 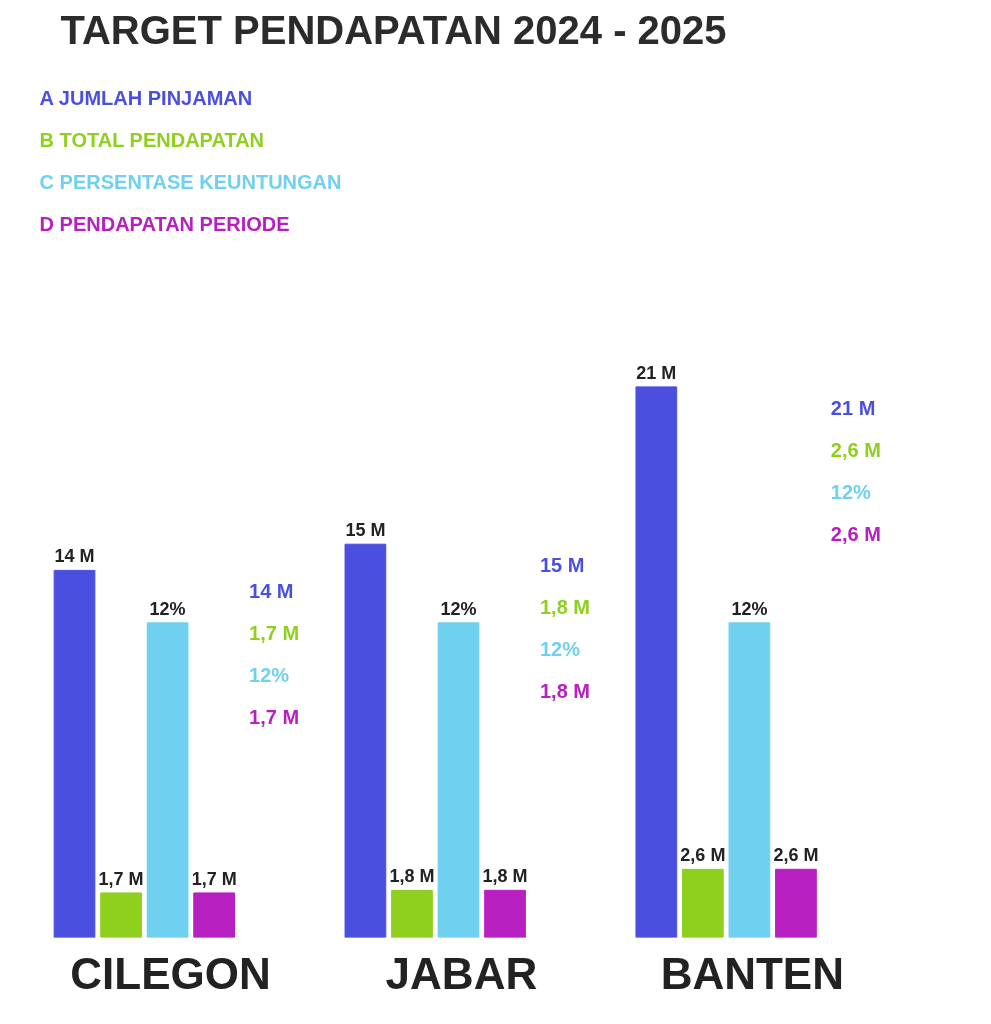 What do you see at coordinates (461, 973) in the screenshot?
I see `x-tick-label: JABAR` at bounding box center [461, 973].